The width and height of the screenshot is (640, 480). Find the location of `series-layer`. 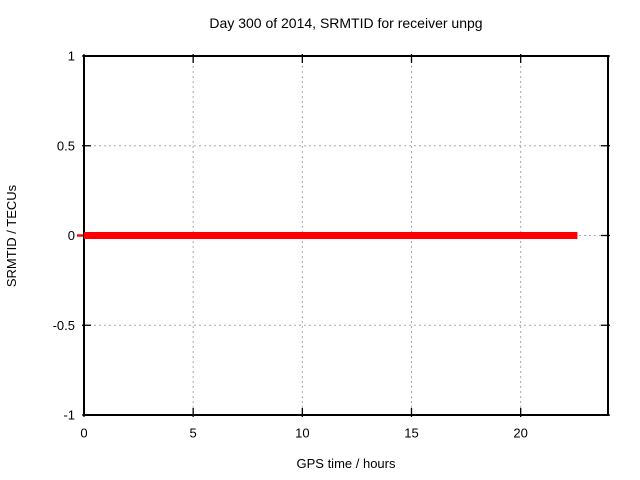

series-layer is located at coordinates (327, 235).